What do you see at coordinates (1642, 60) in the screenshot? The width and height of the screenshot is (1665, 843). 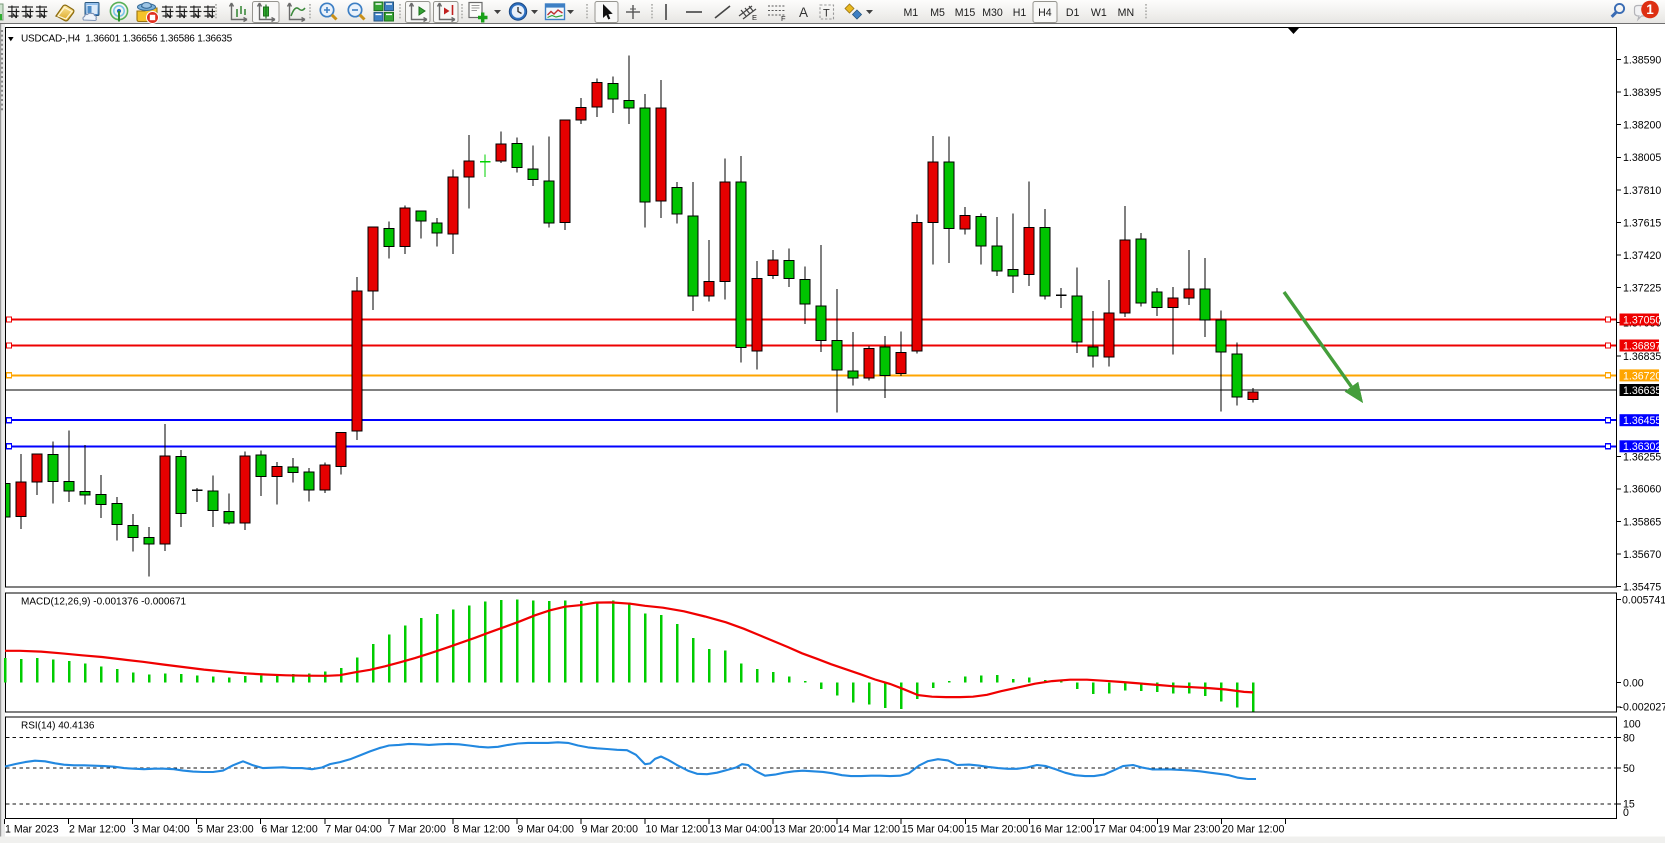 I see `svg-text: 1.38590` at bounding box center [1642, 60].